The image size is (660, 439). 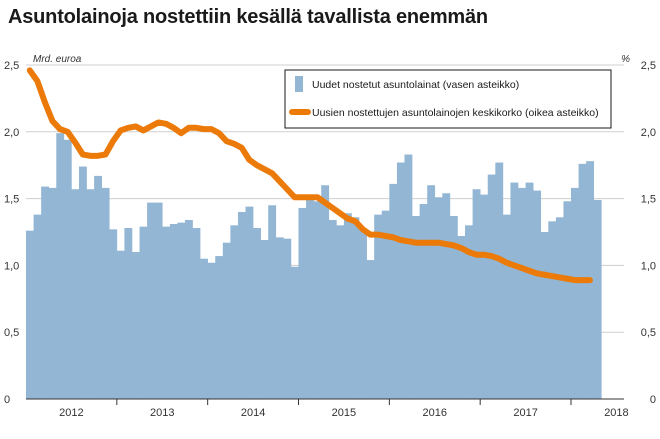 What do you see at coordinates (525, 413) in the screenshot?
I see `x-tick-label: 2017` at bounding box center [525, 413].